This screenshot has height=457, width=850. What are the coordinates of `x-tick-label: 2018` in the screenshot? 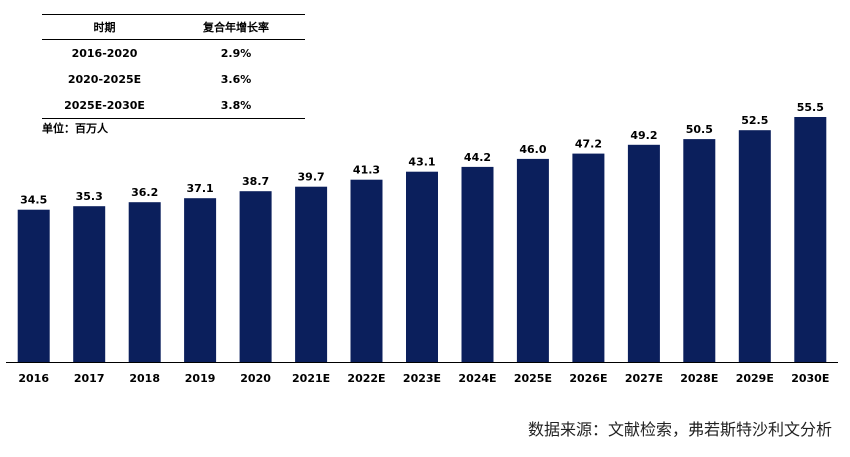 It's located at (144, 378).